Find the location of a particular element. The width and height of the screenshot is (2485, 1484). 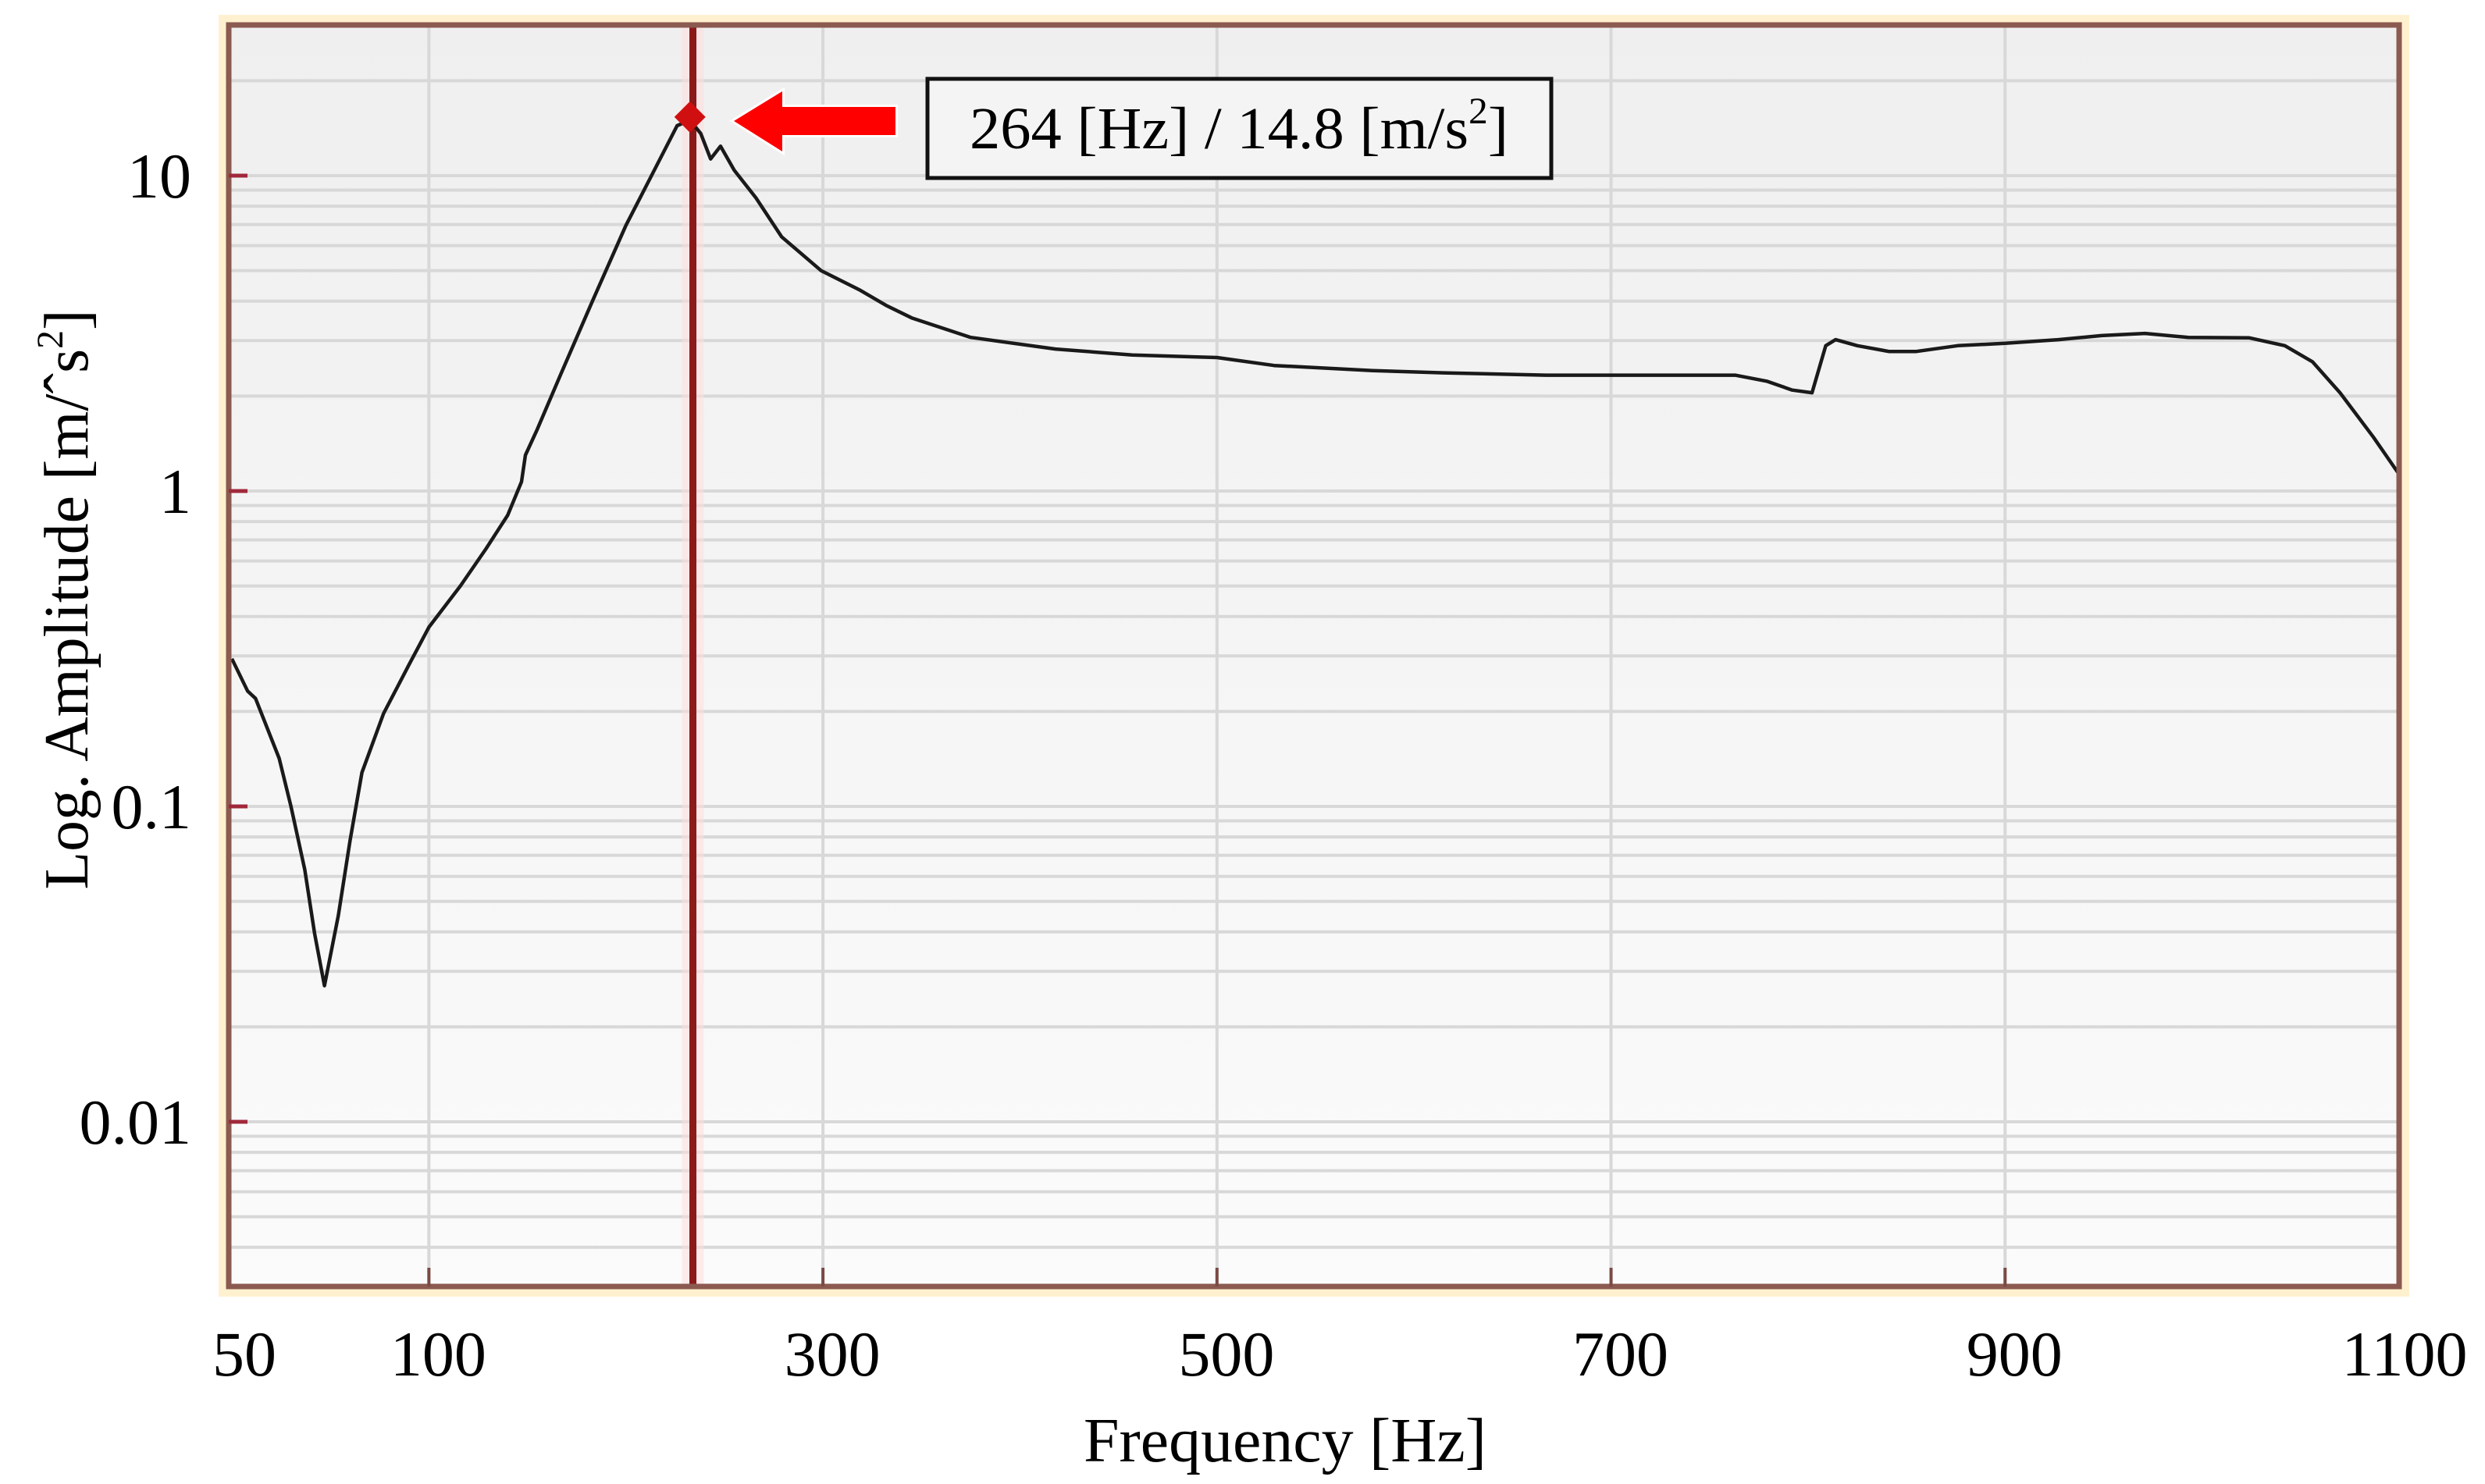

x-tick-label: 300 is located at coordinates (833, 1354).